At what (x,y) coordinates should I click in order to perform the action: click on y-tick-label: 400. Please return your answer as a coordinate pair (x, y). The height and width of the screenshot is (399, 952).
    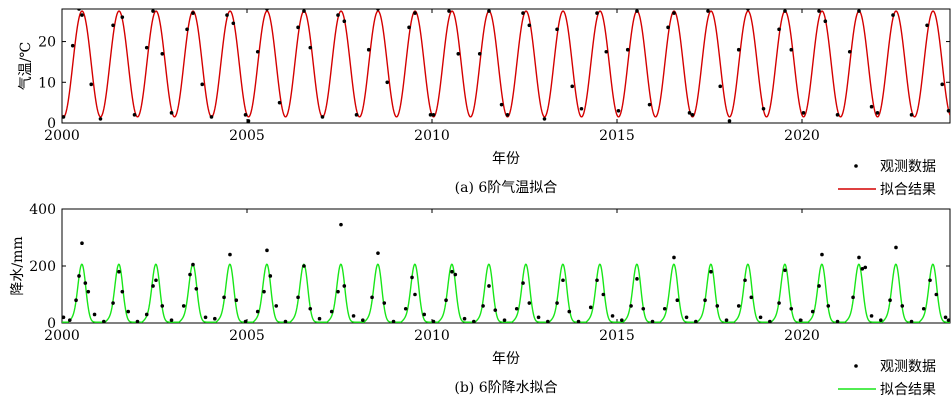
    Looking at the image, I should click on (42, 210).